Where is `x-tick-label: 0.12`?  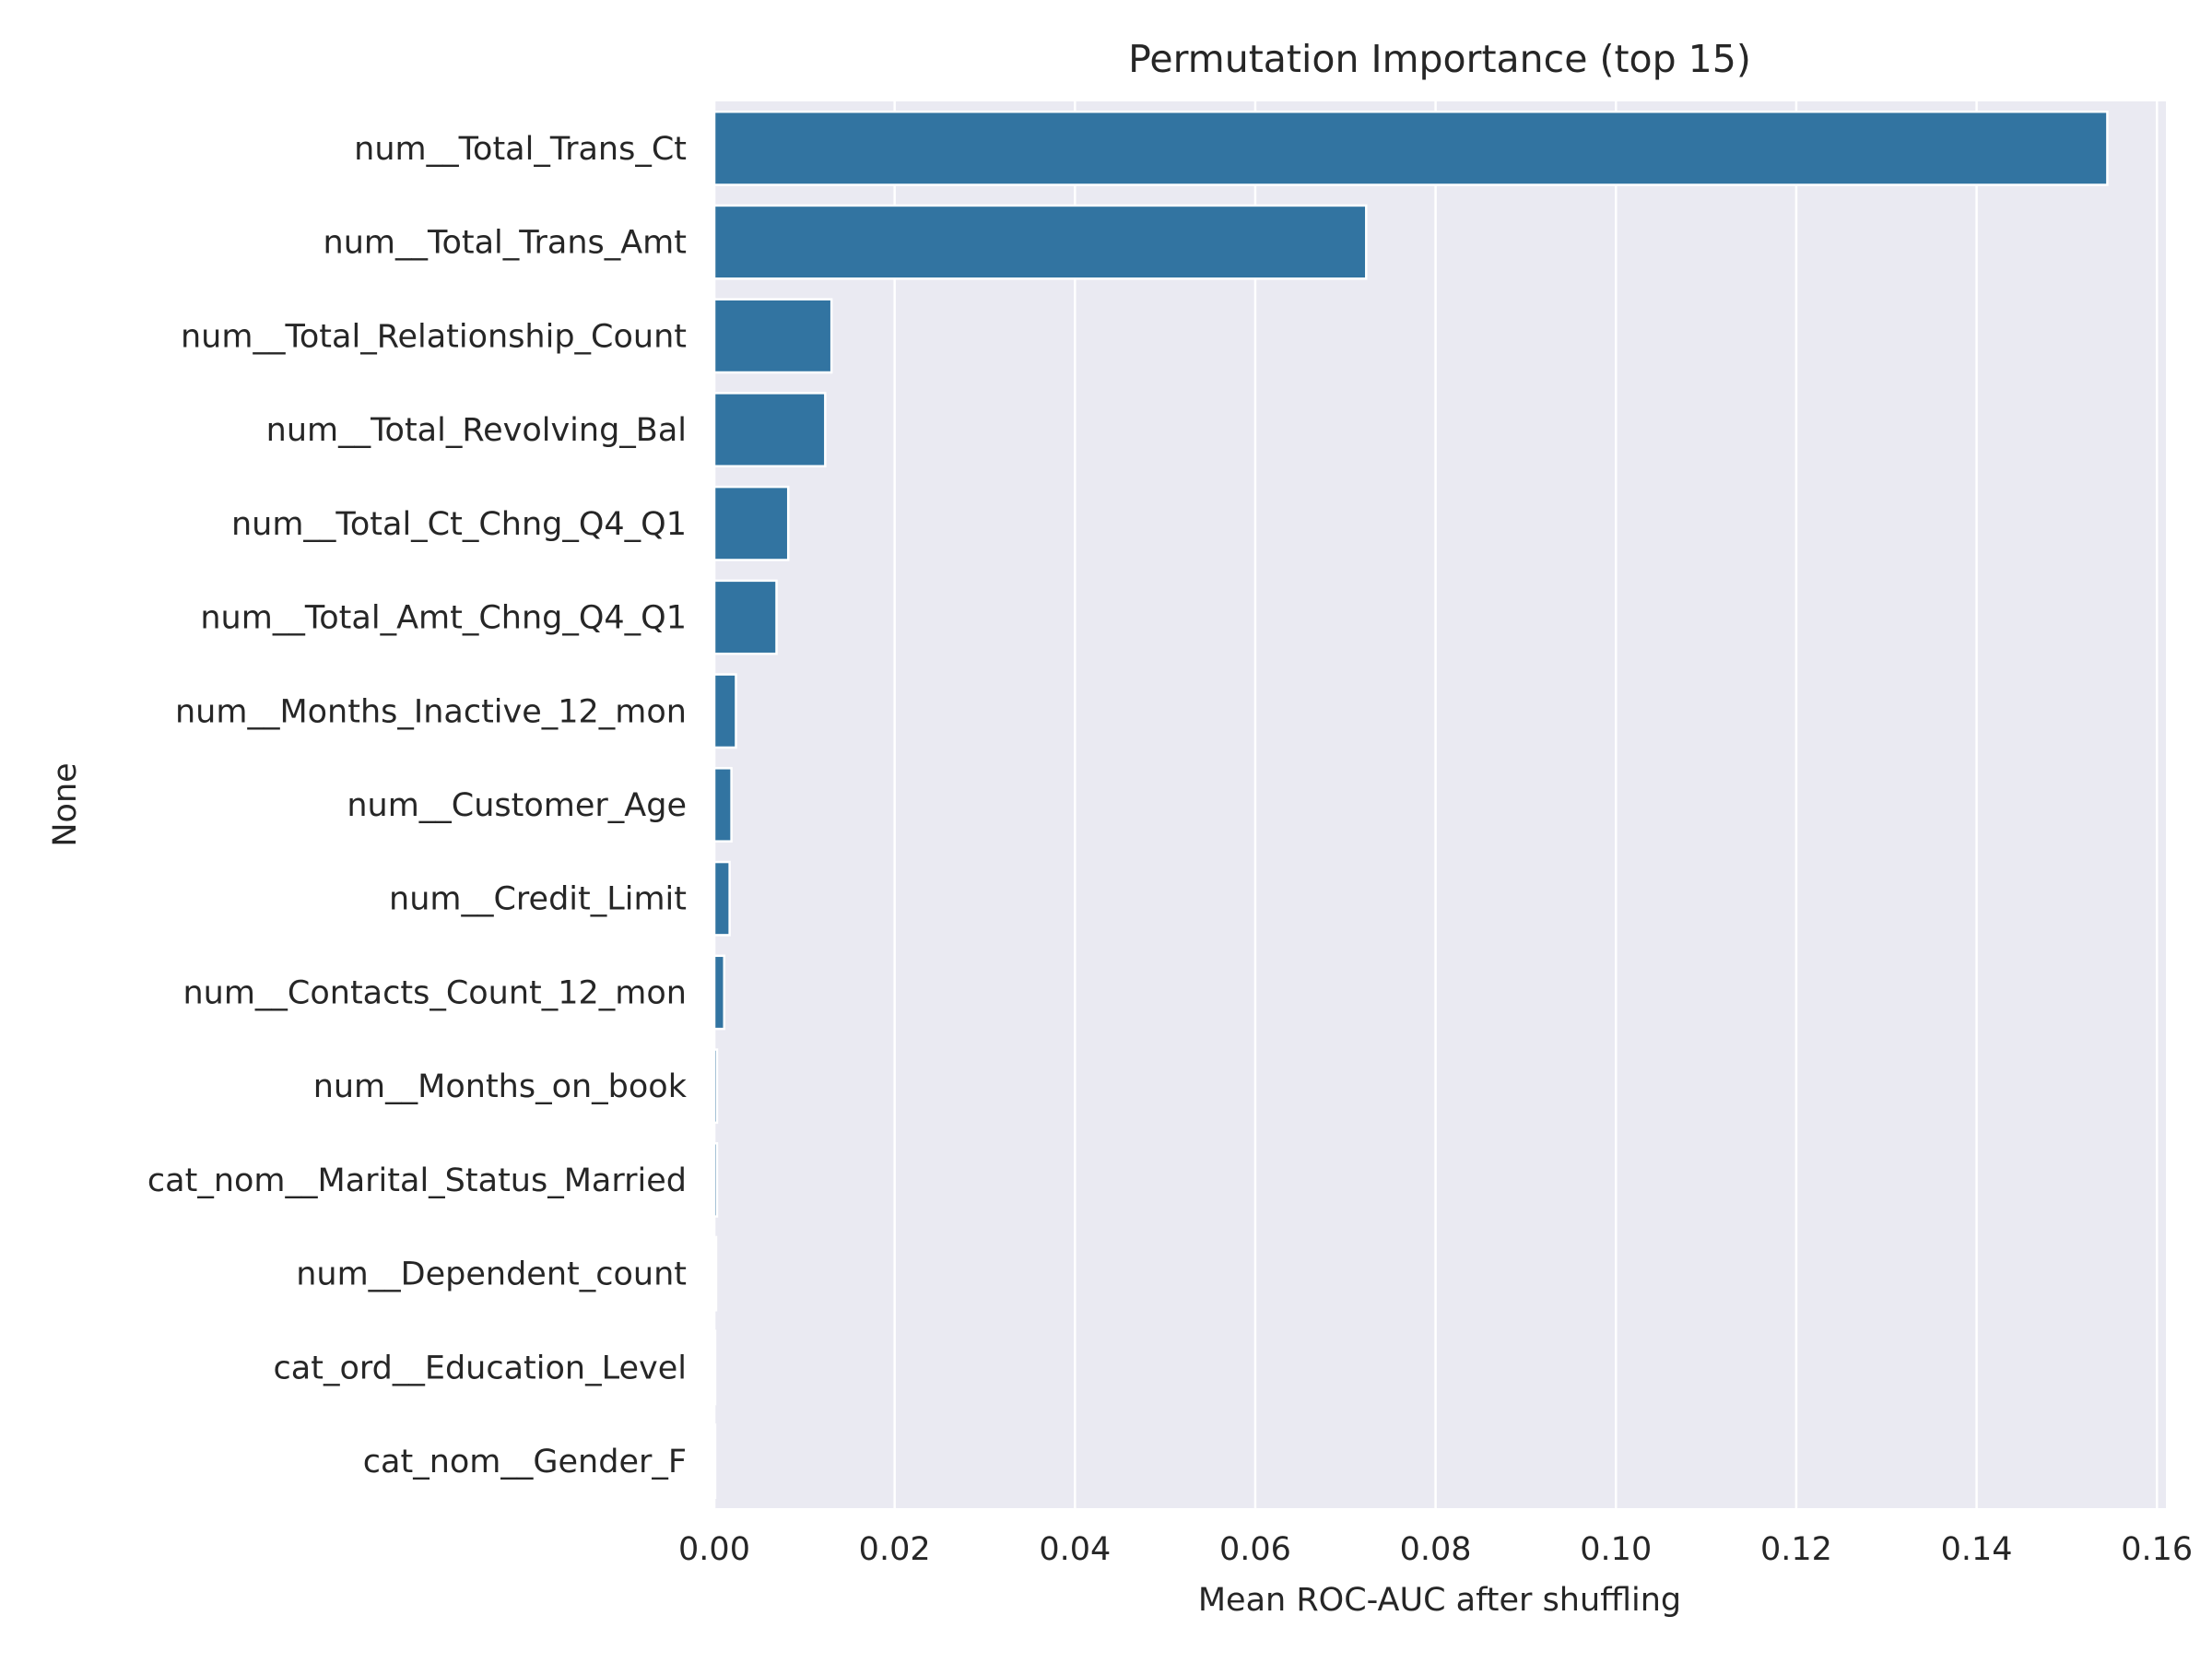
x-tick-label: 0.12 is located at coordinates (1796, 1549).